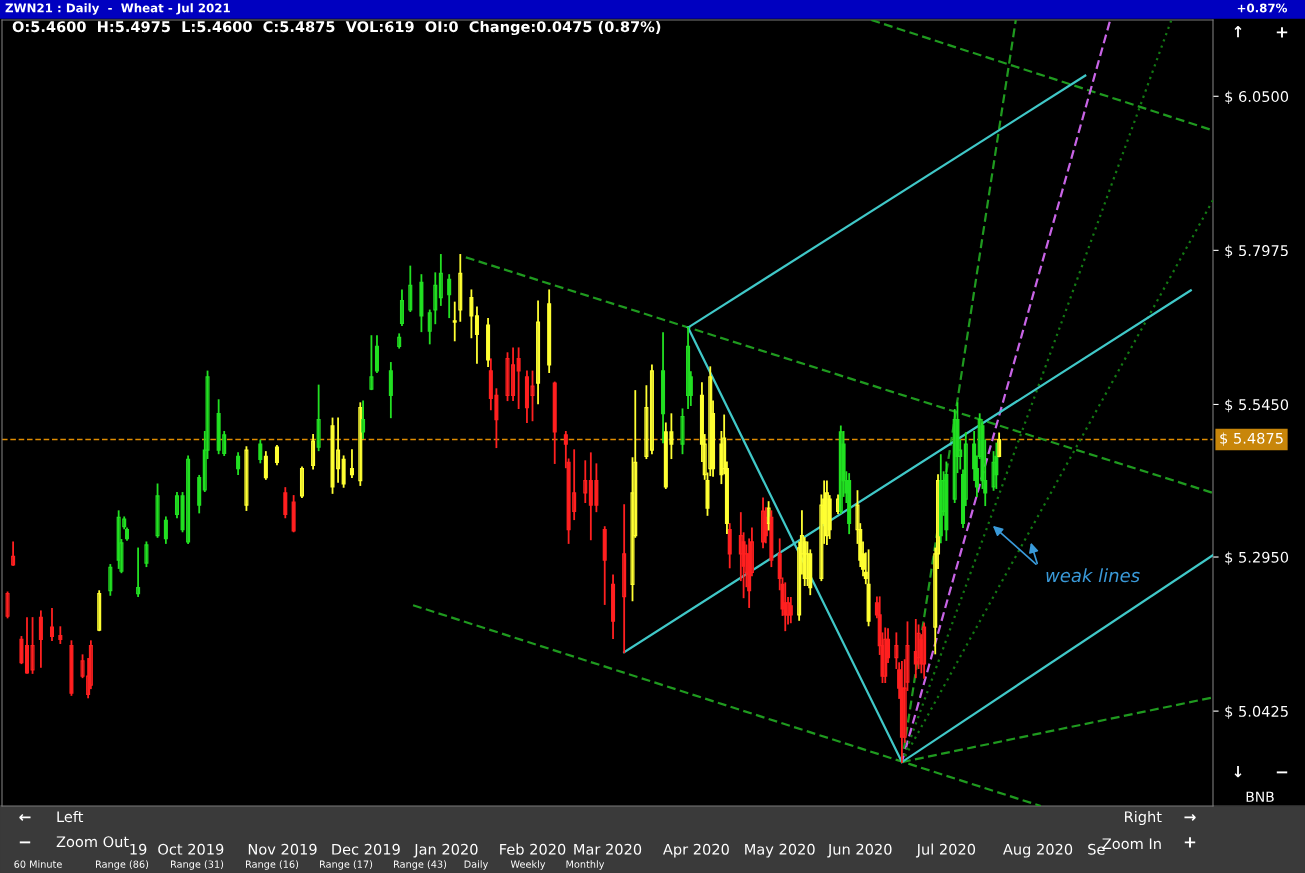 The image size is (1305, 873). Describe the element at coordinates (366, 849) in the screenshot. I see `x-tick-label: Dec 2019` at that location.